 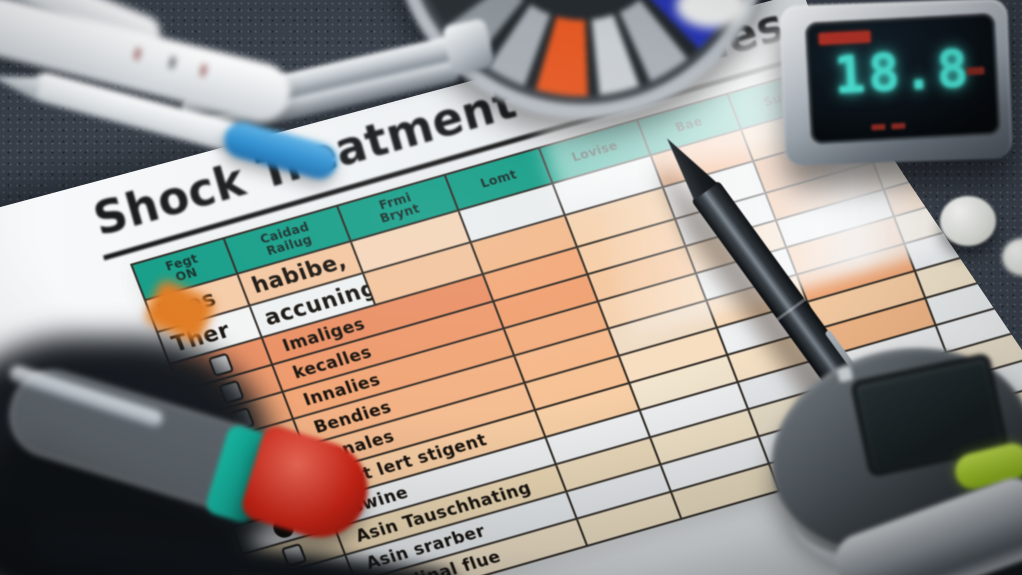 I want to click on meter-unit-mark, so click(x=975, y=71).